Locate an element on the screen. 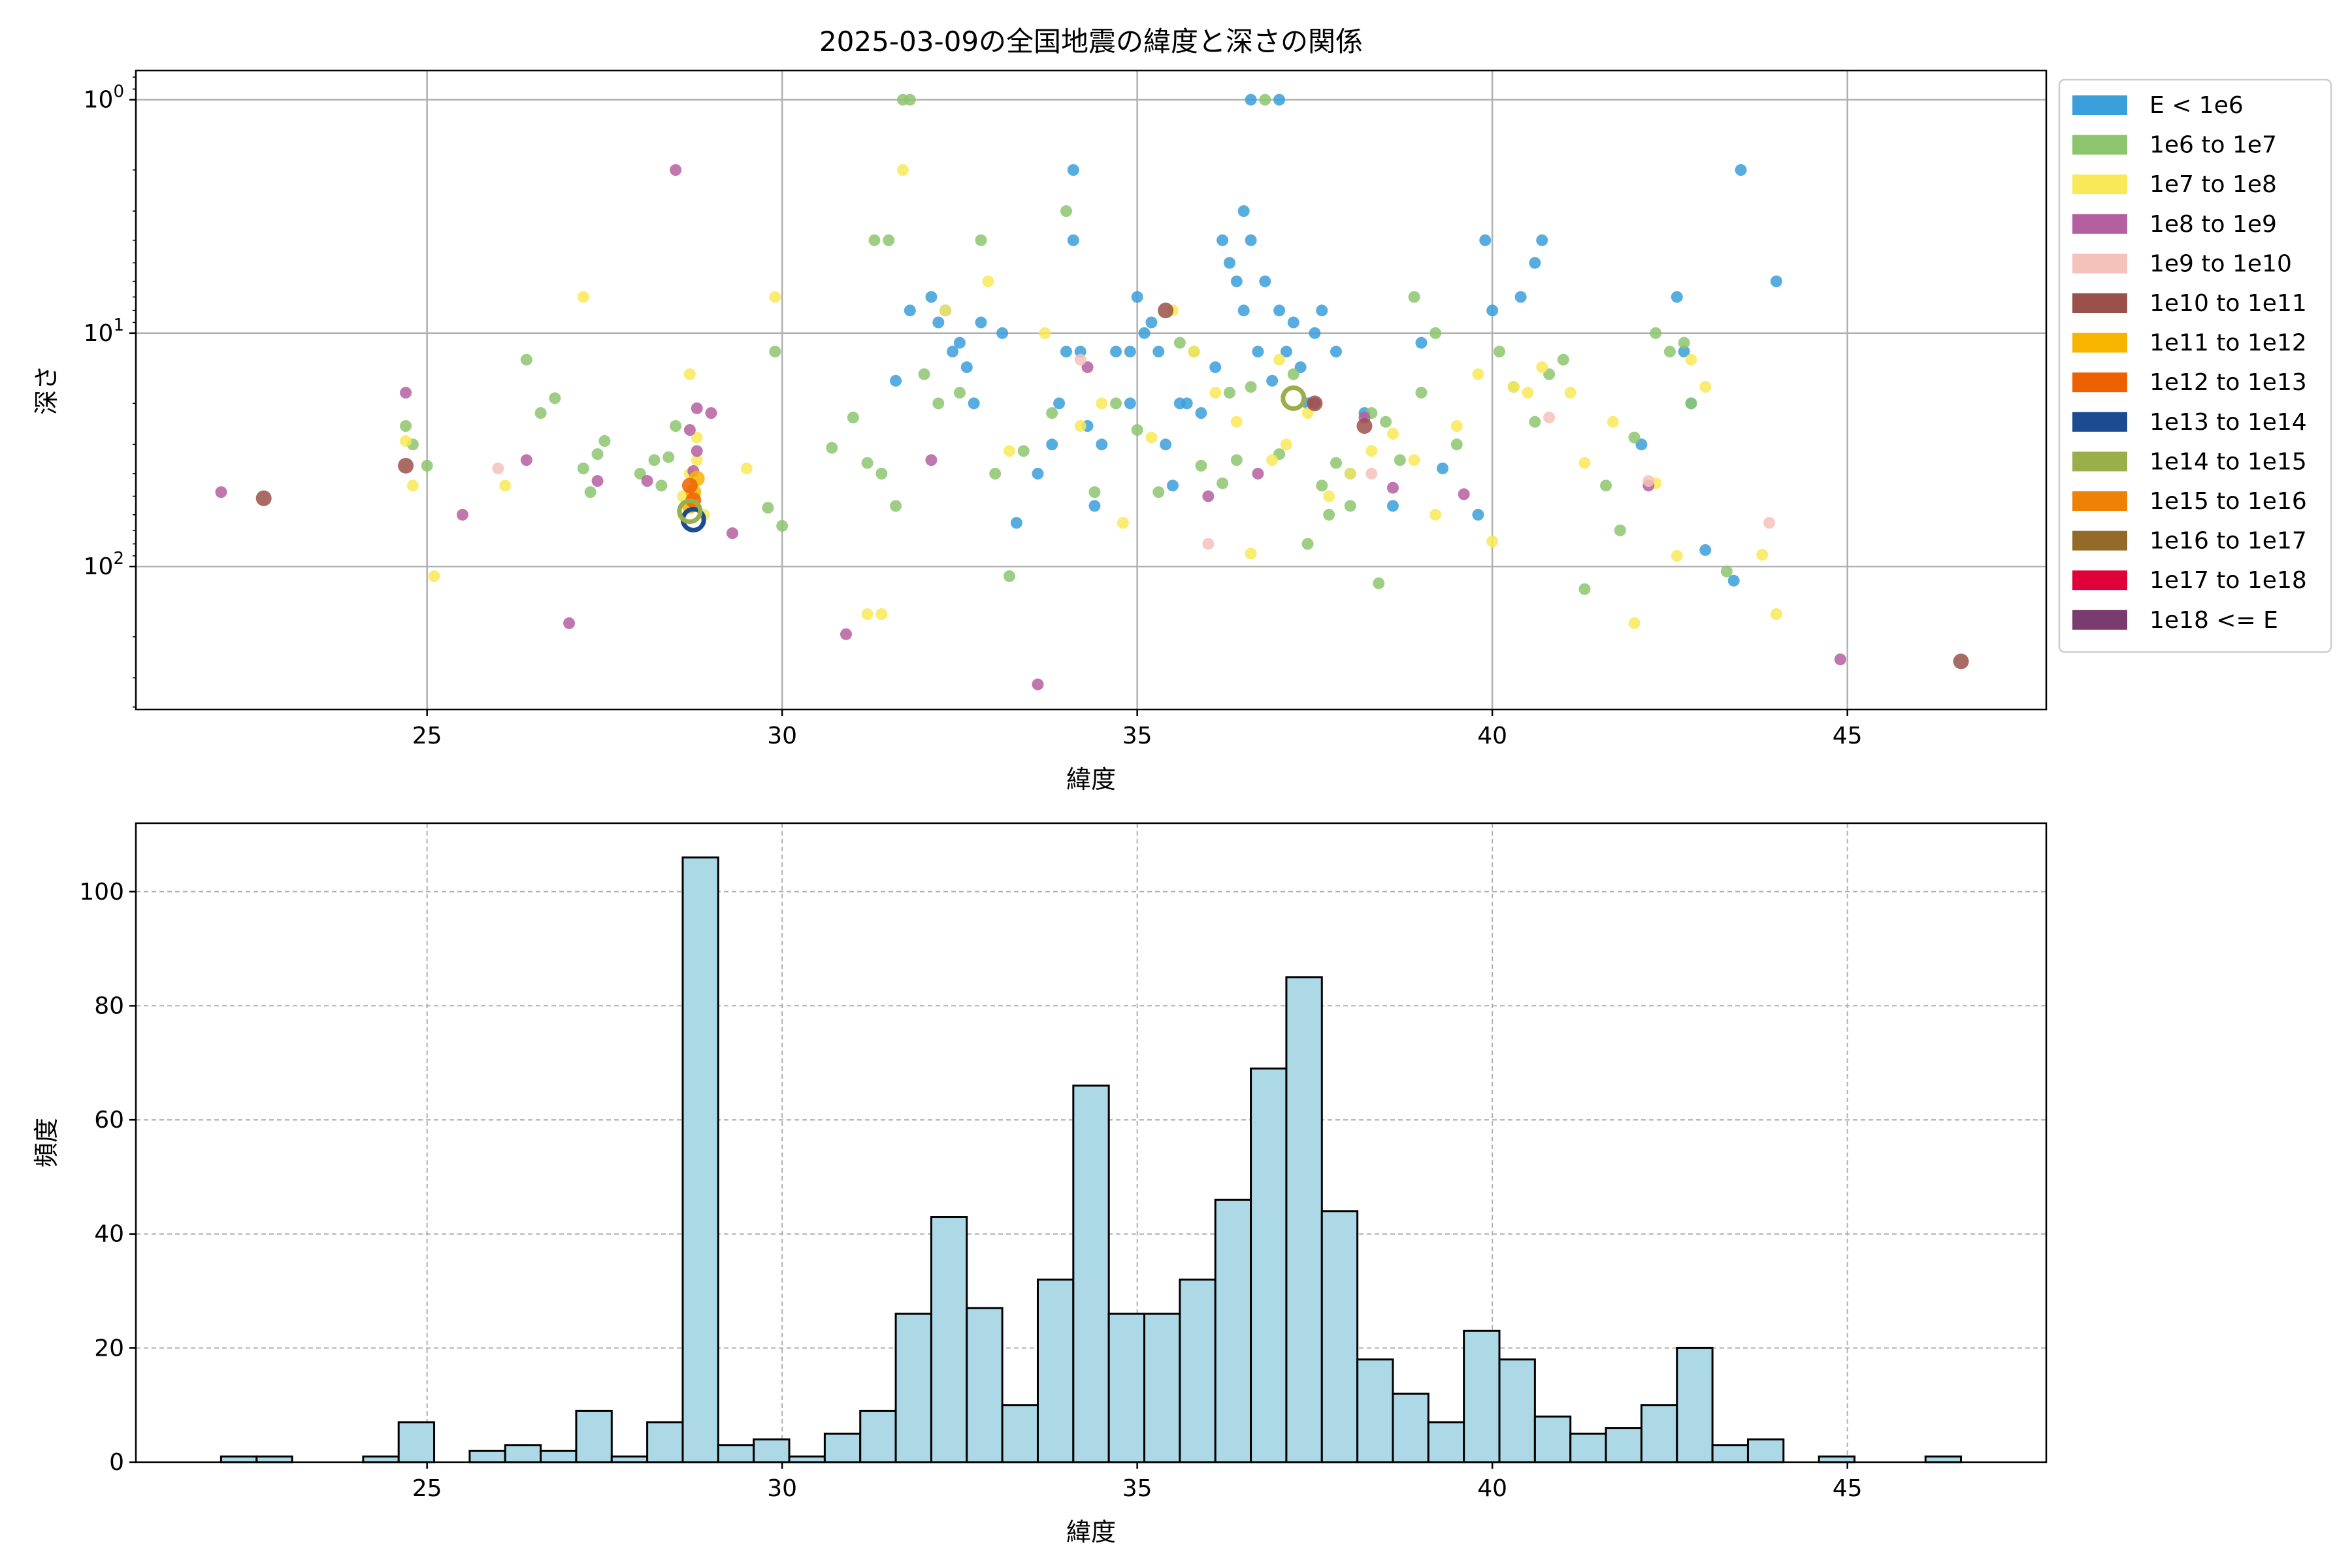 The image size is (2352, 1568). hist-y-tick-label: 40 is located at coordinates (109, 1234).